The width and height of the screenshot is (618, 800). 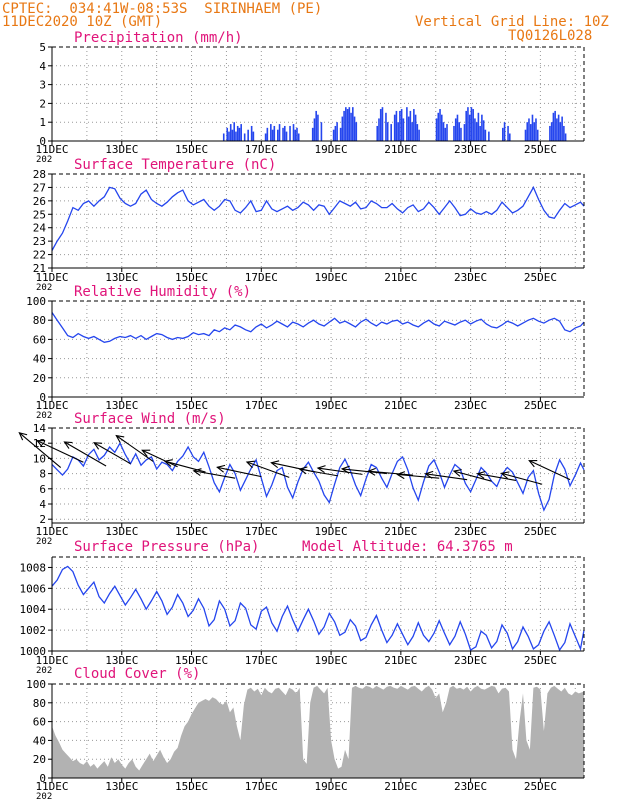 I want to click on y-tick-label: 5, so click(x=42, y=47).